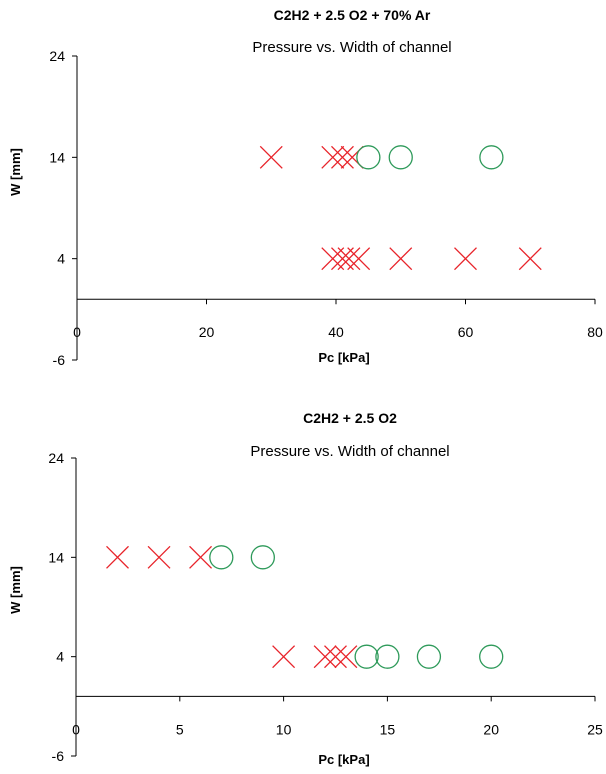  What do you see at coordinates (351, 47) in the screenshot?
I see `chart-1-subtitle: Pressure vs. Width of channel` at bounding box center [351, 47].